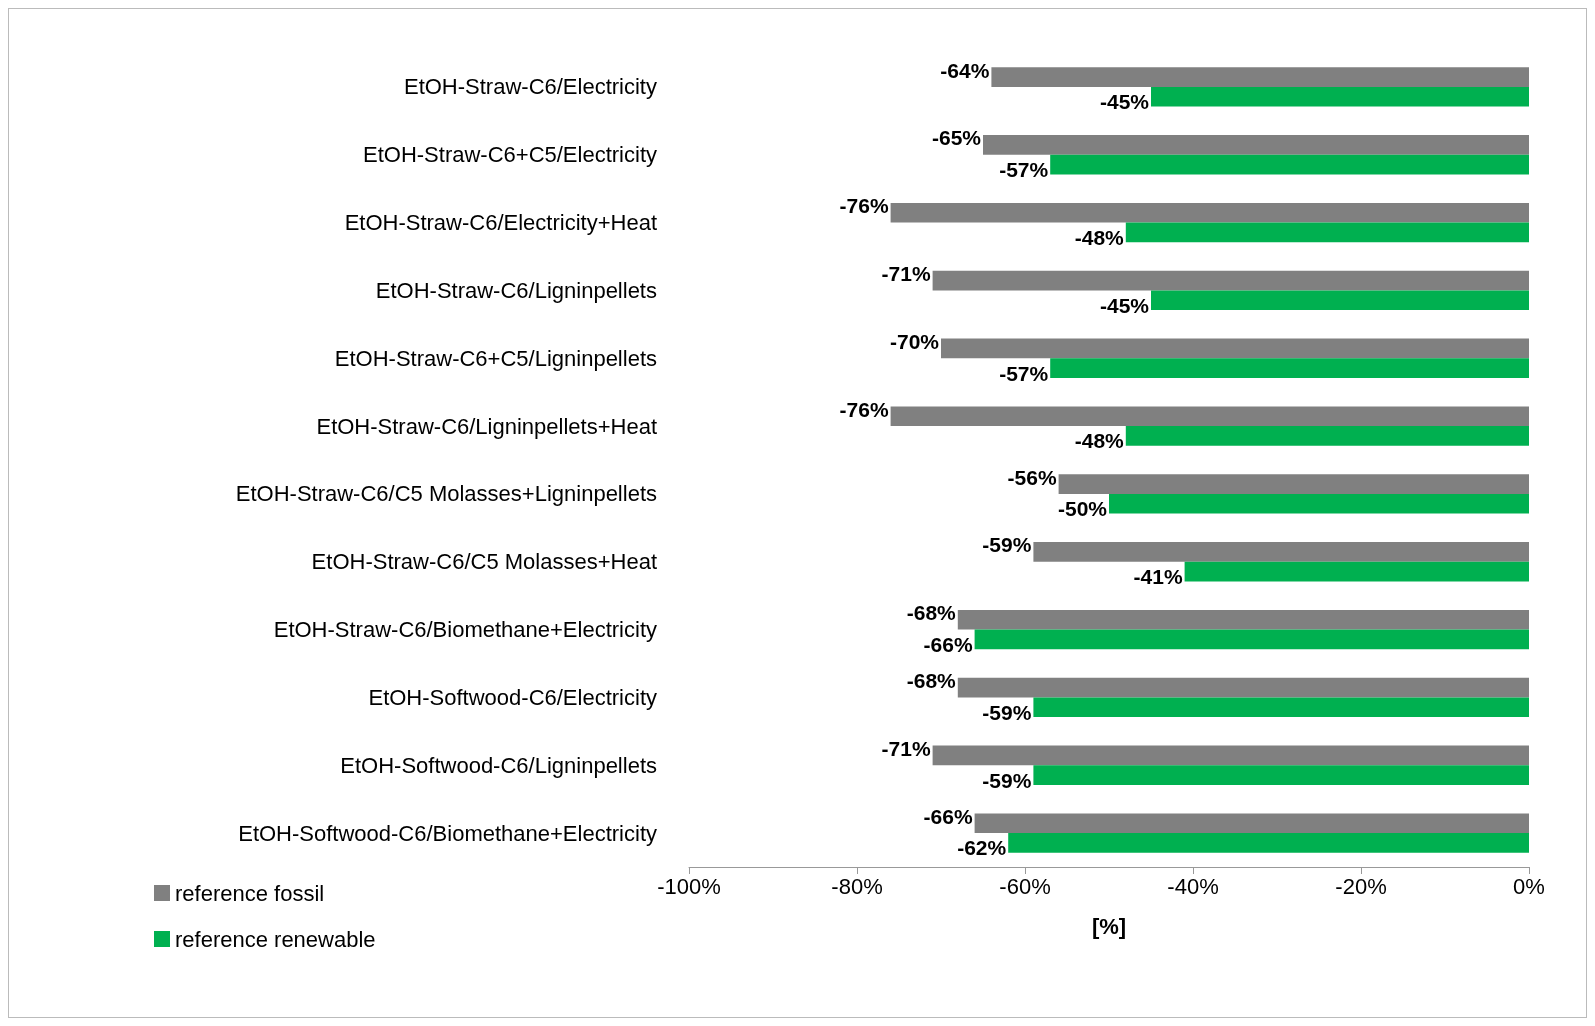 This screenshot has height=1026, width=1595. Describe the element at coordinates (500, 223) in the screenshot. I see `y-tick-label: EtOH-Straw-C6/Electricity+Heat` at that location.